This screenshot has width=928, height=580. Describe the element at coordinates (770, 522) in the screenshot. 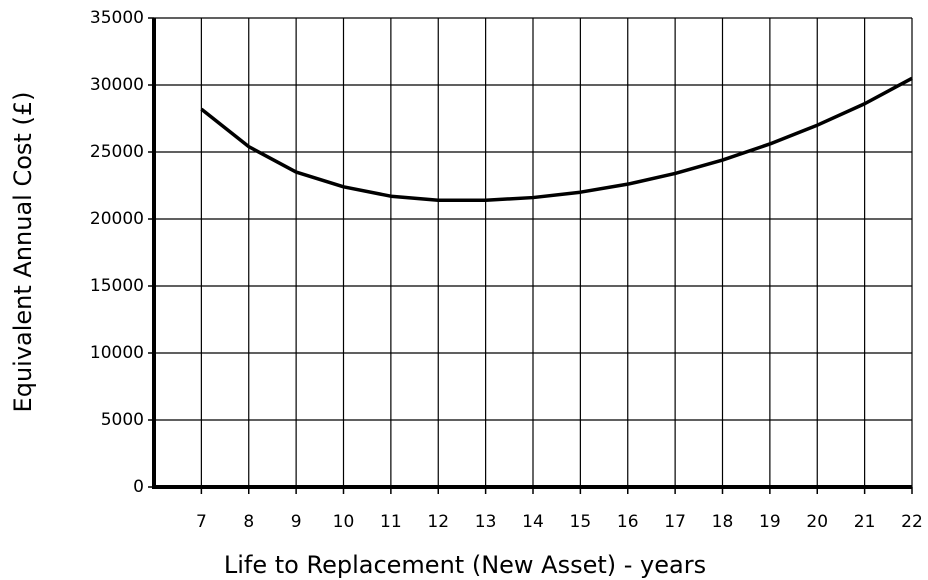

I see `x-tick-label: 19` at that location.